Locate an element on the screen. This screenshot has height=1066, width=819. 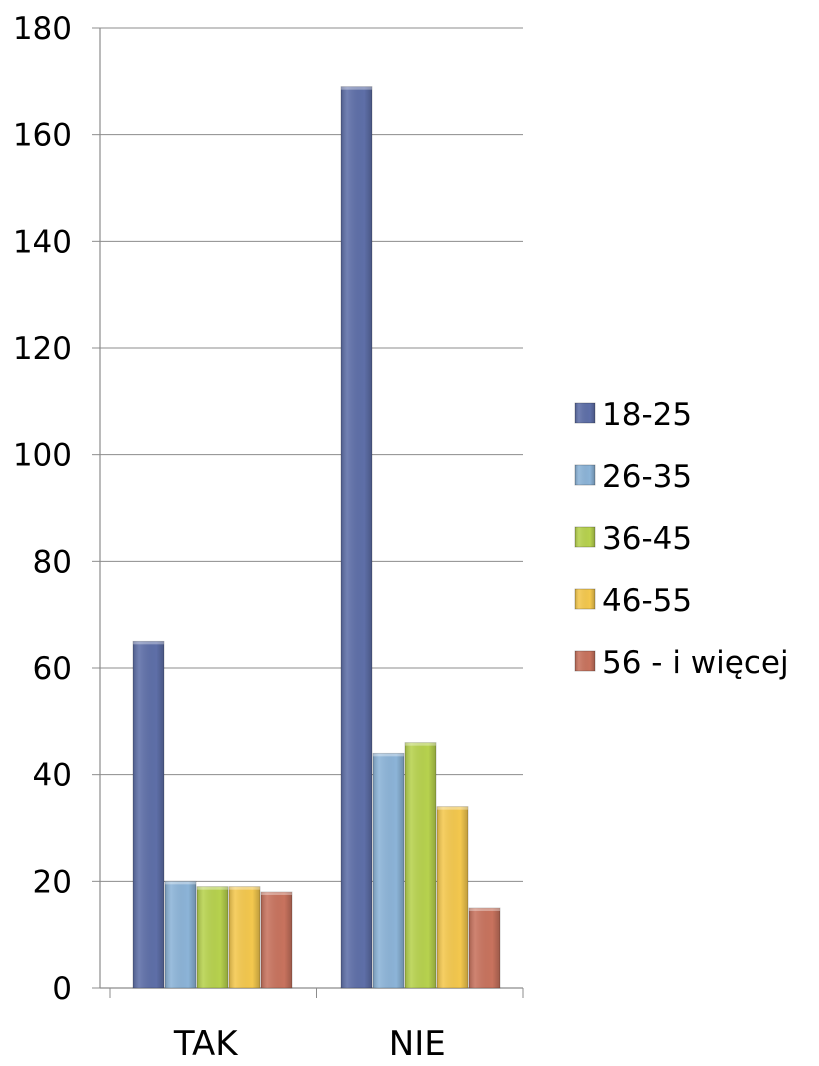
y-tick-label: 60 is located at coordinates (52, 669).